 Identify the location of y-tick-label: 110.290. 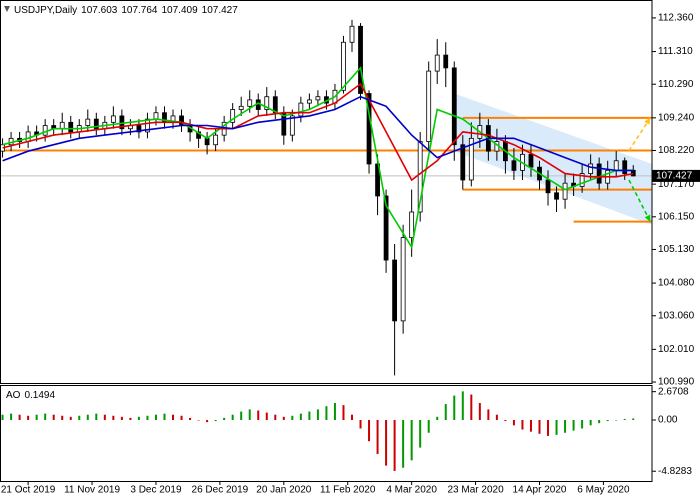
(676, 84).